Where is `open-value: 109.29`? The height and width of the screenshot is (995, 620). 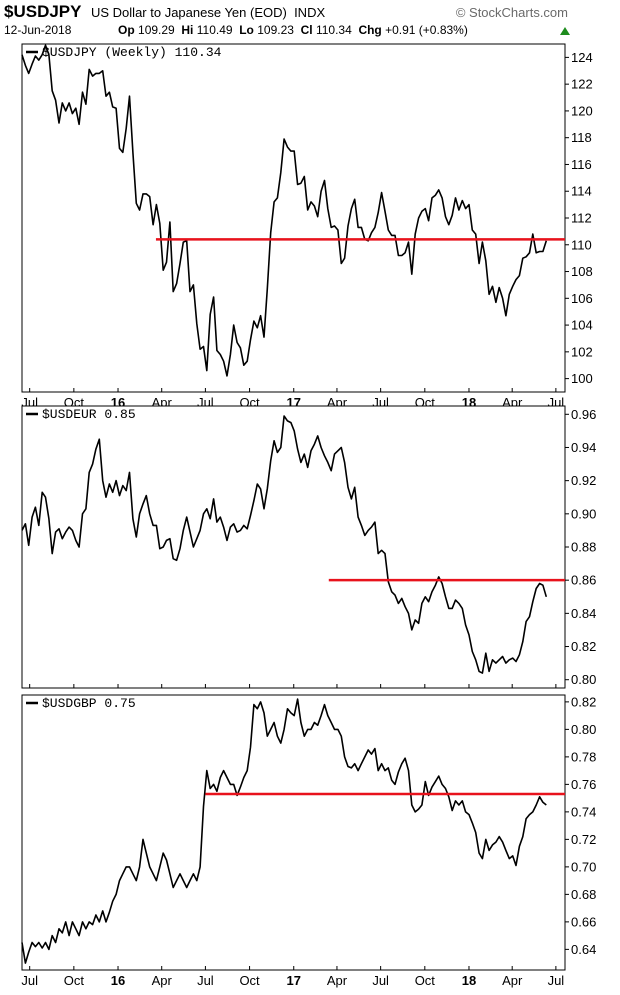 open-value: 109.29 is located at coordinates (156, 30).